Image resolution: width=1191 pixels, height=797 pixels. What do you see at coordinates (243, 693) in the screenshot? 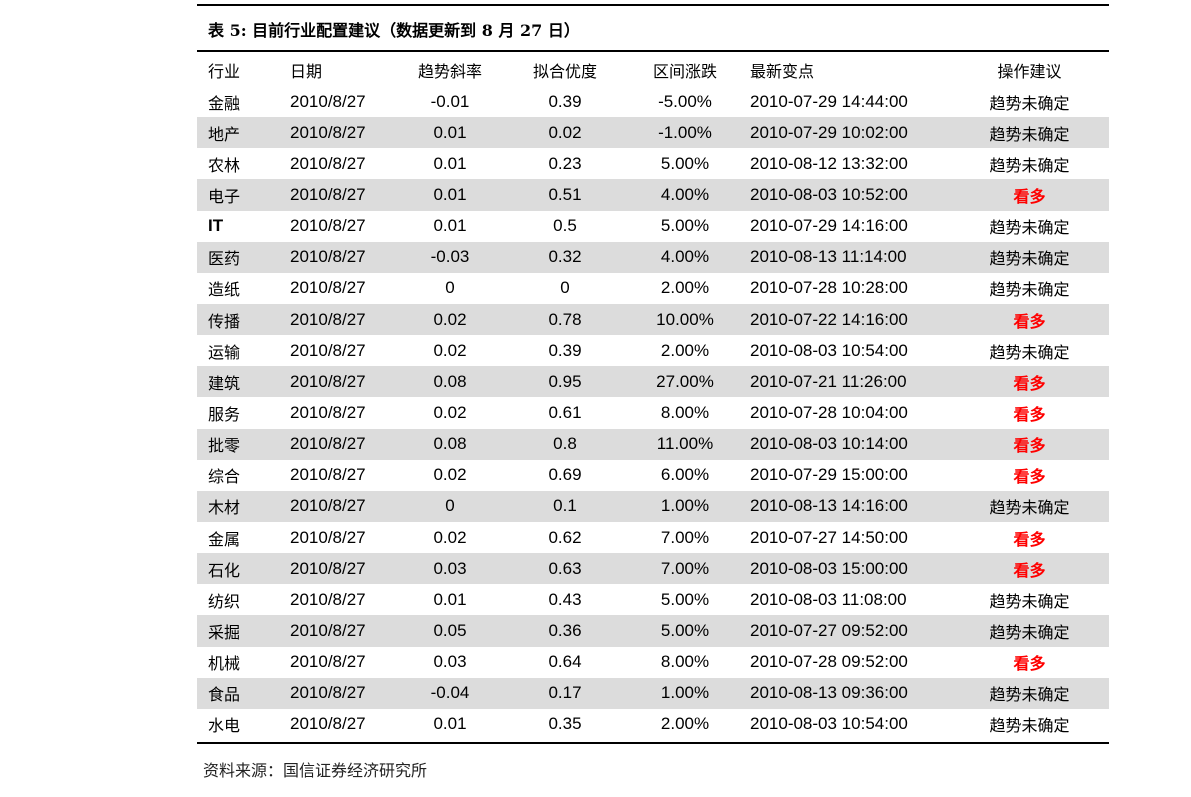
I see `cell-industry: 食品` at bounding box center [243, 693].